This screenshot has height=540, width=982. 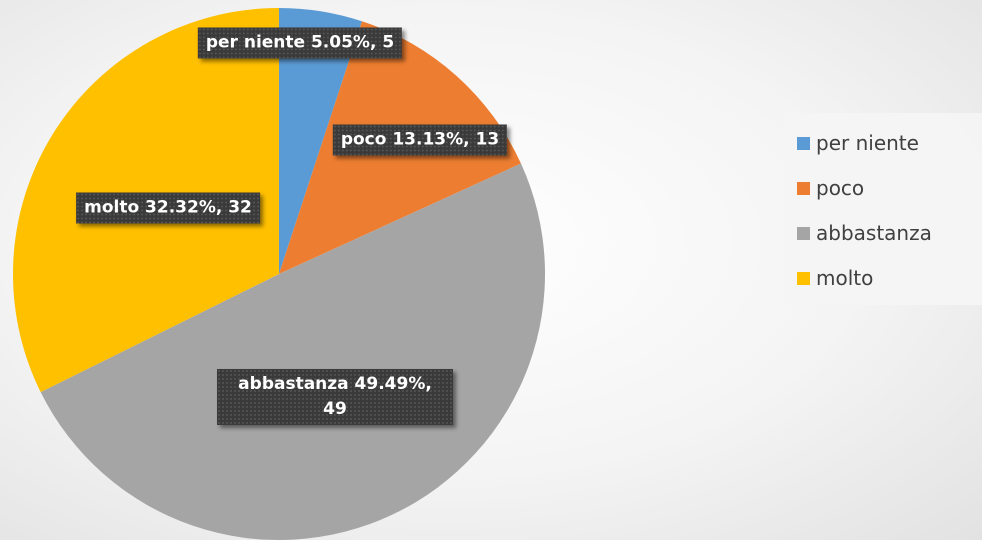 I want to click on legend-entry: poco, so click(x=830, y=188).